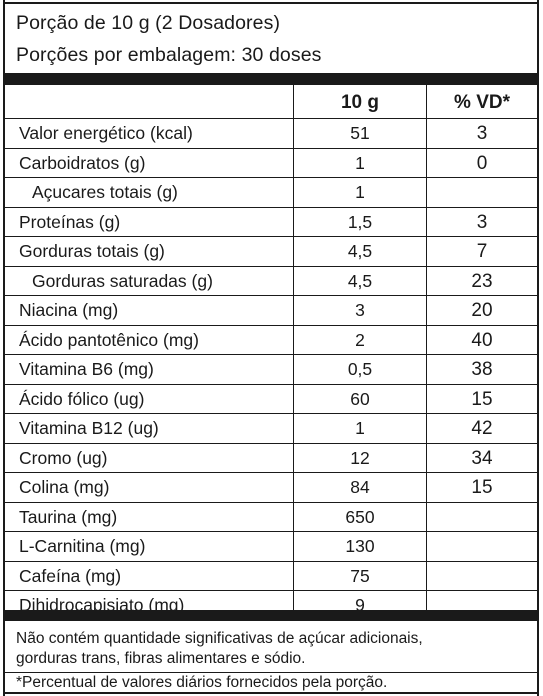 This screenshot has width=543, height=696. What do you see at coordinates (70, 221) in the screenshot?
I see `nutrient-name: Proteínas (g)` at bounding box center [70, 221].